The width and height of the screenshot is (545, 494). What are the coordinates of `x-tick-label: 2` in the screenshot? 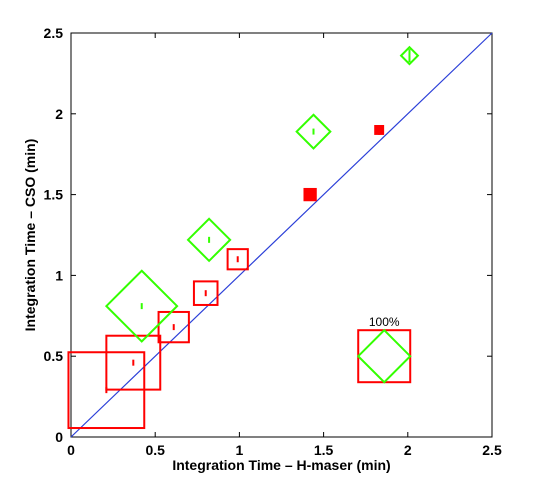 It's located at (408, 450).